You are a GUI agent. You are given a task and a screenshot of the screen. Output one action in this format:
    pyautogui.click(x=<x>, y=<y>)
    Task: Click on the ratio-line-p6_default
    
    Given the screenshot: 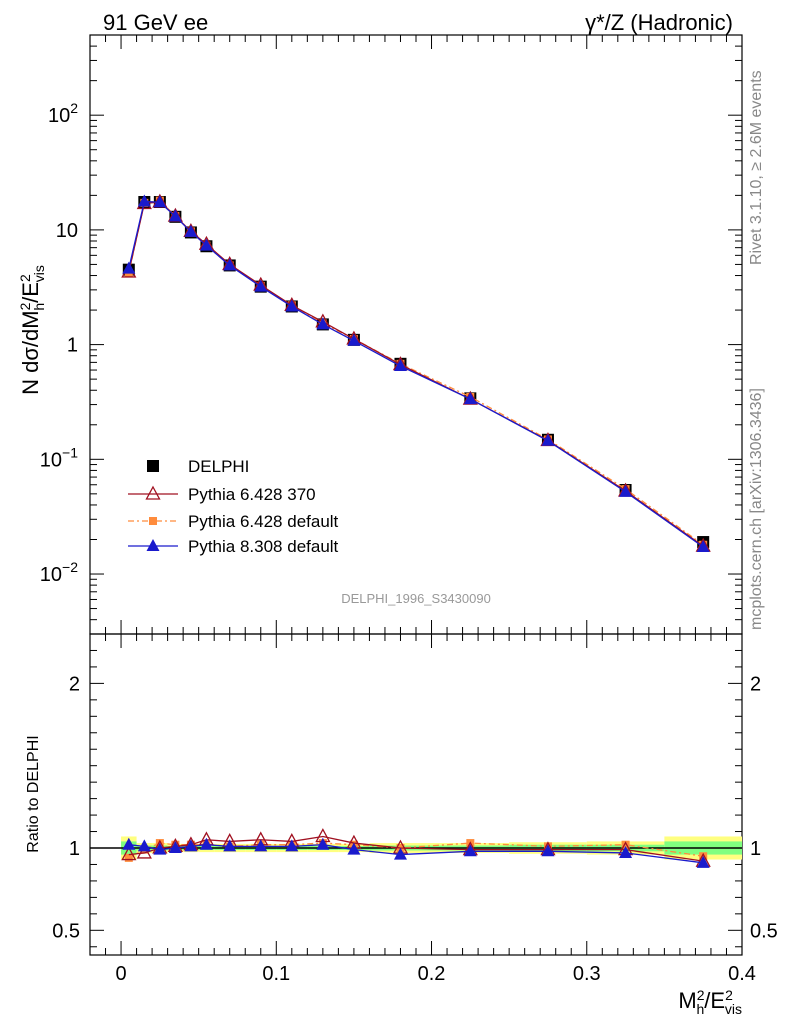 What is the action you would take?
    pyautogui.click(x=416, y=850)
    